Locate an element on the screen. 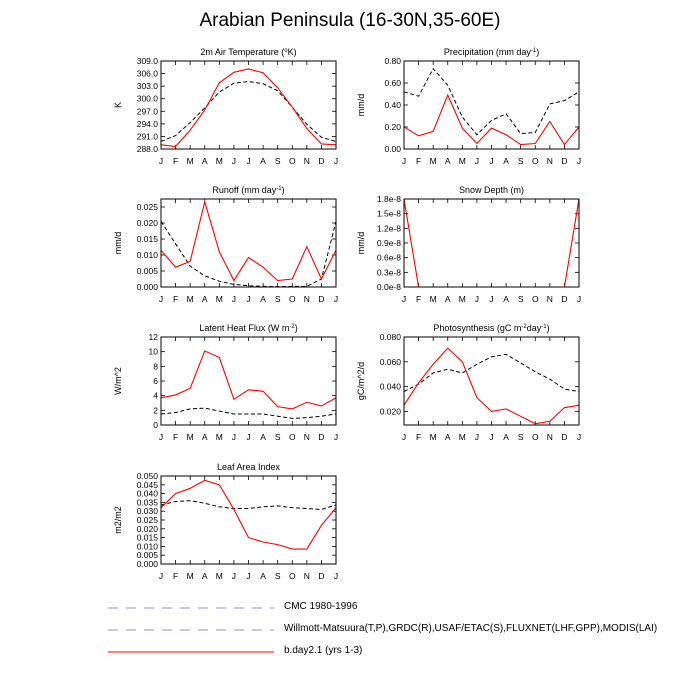 The height and width of the screenshot is (700, 700). legend-item-cmc: CMC 1980-1996 is located at coordinates (388, 608).